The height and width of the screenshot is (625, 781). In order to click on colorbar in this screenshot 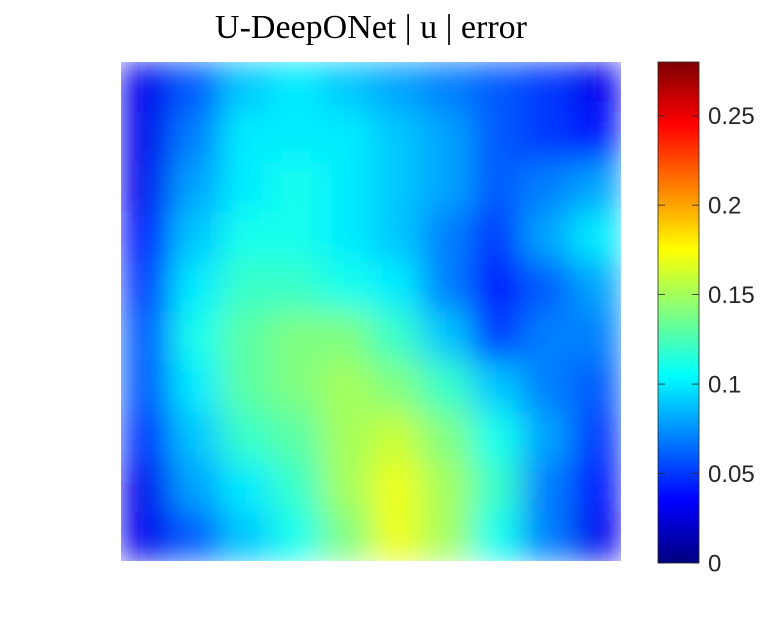, I will do `click(678, 312)`.